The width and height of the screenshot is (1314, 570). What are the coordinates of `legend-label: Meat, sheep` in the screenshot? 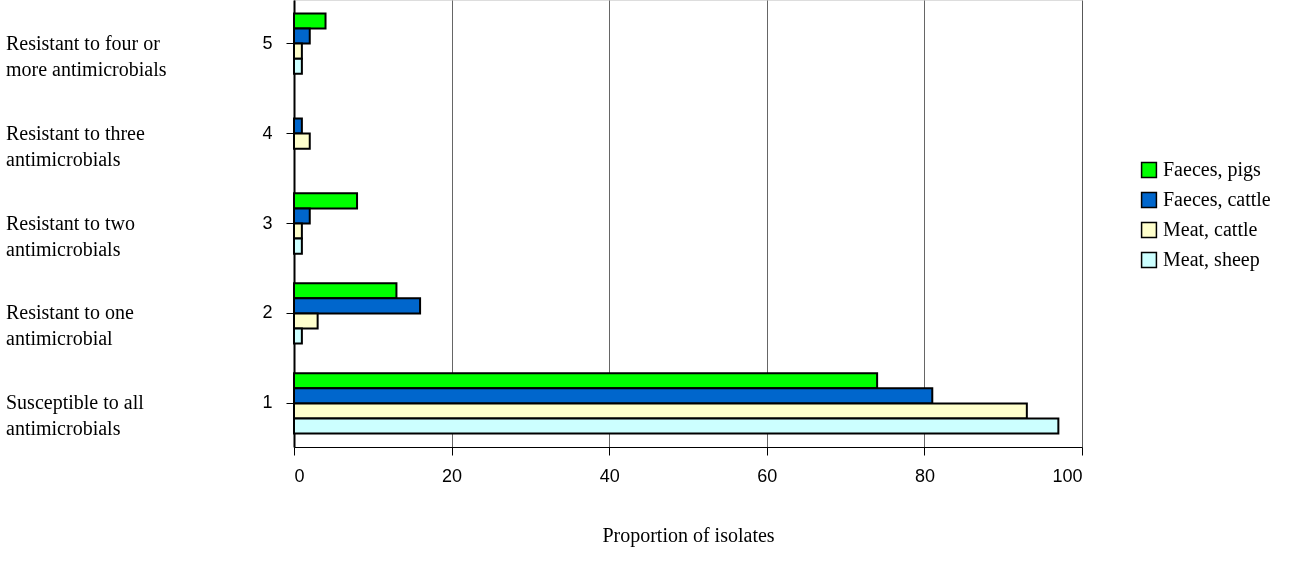 It's located at (1211, 259).